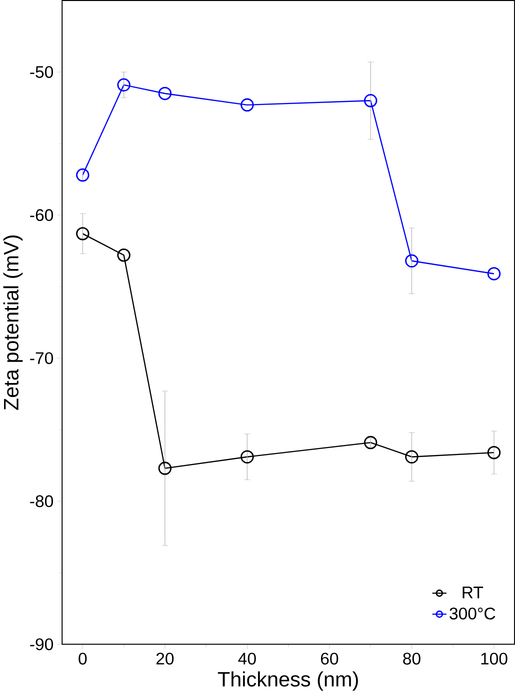  What do you see at coordinates (411, 658) in the screenshot?
I see `x-tick-label: 80` at bounding box center [411, 658].